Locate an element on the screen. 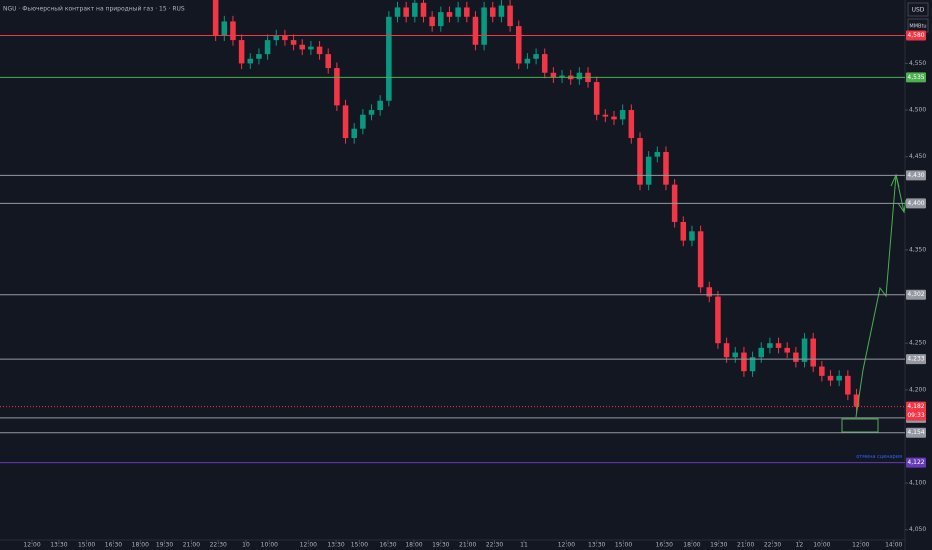 Image resolution: width=932 pixels, height=550 pixels. level-label: 4,154 is located at coordinates (915, 432).